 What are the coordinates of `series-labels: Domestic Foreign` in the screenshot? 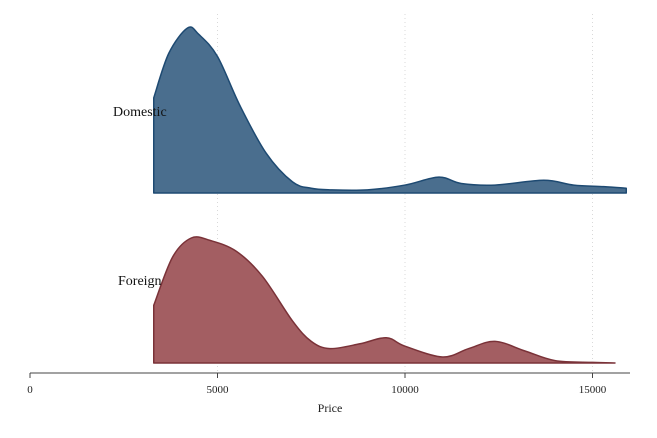 It's located at (140, 197).